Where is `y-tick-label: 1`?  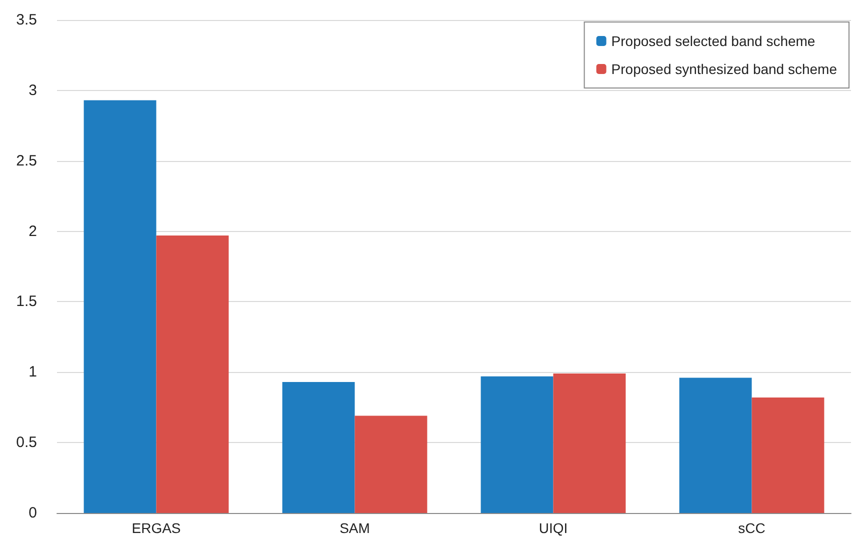
y-tick-label: 1 is located at coordinates (32, 372).